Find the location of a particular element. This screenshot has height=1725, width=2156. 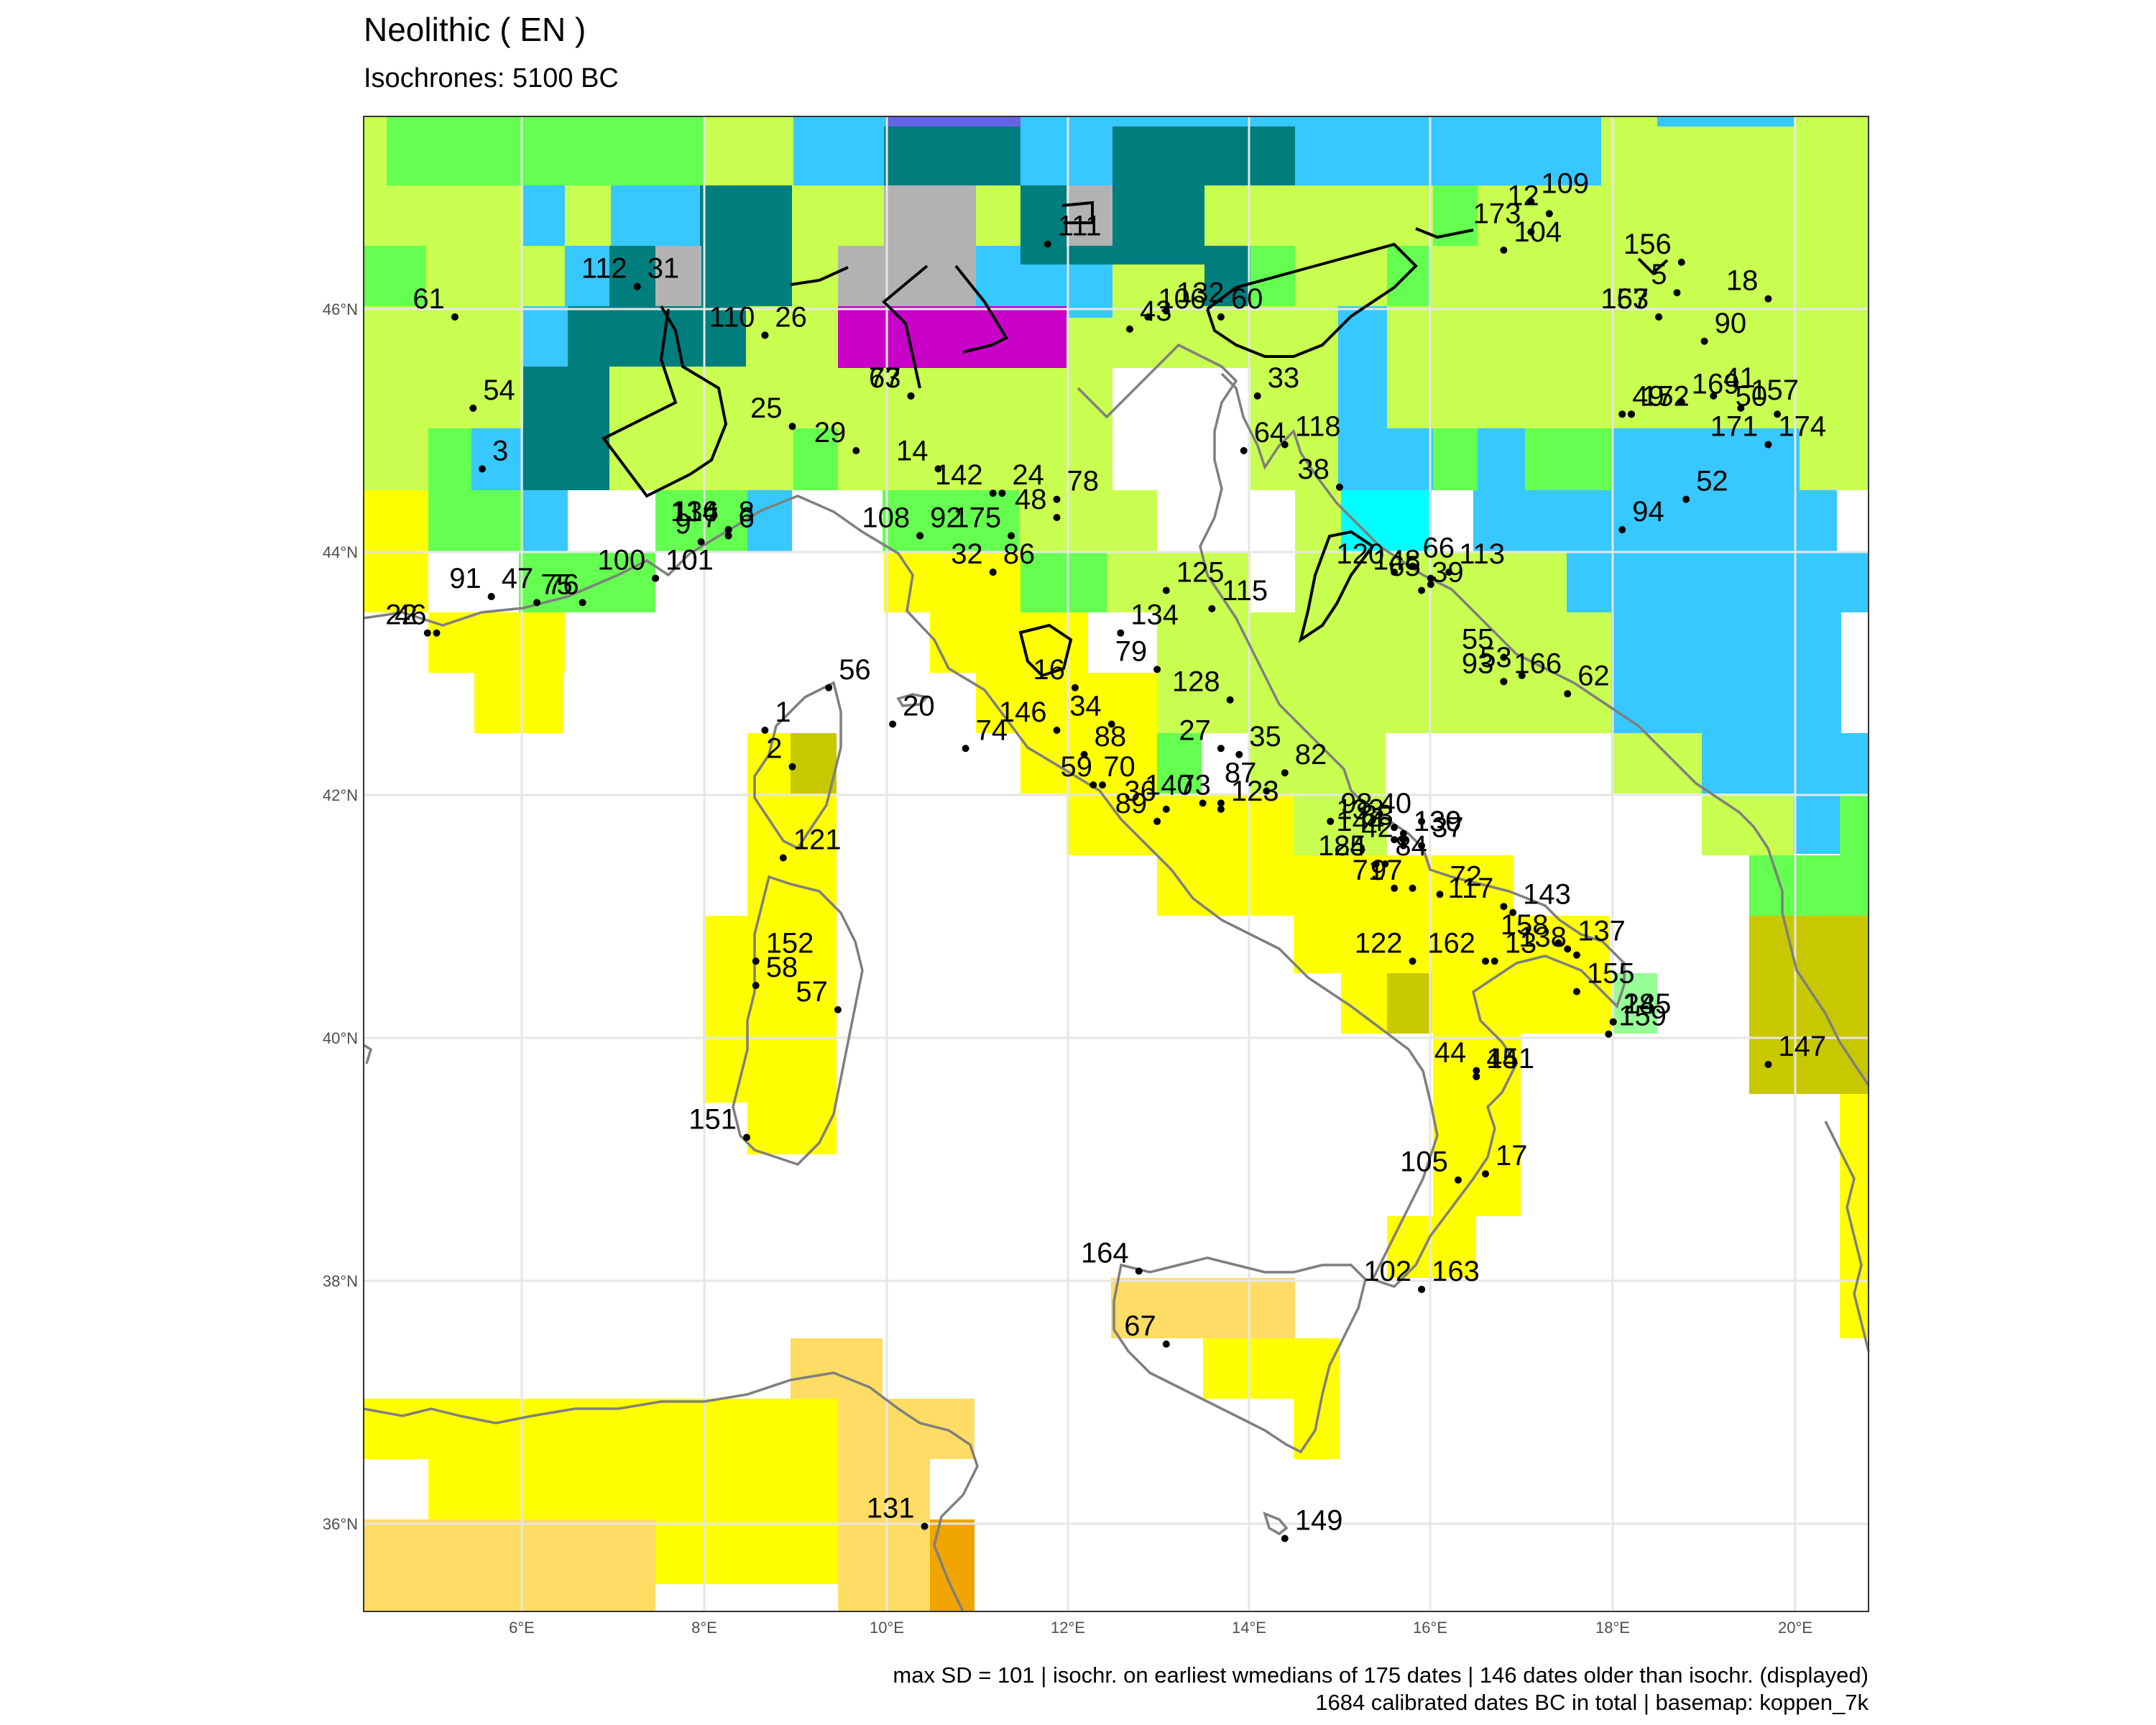

site-label: 73 is located at coordinates (1195, 785).